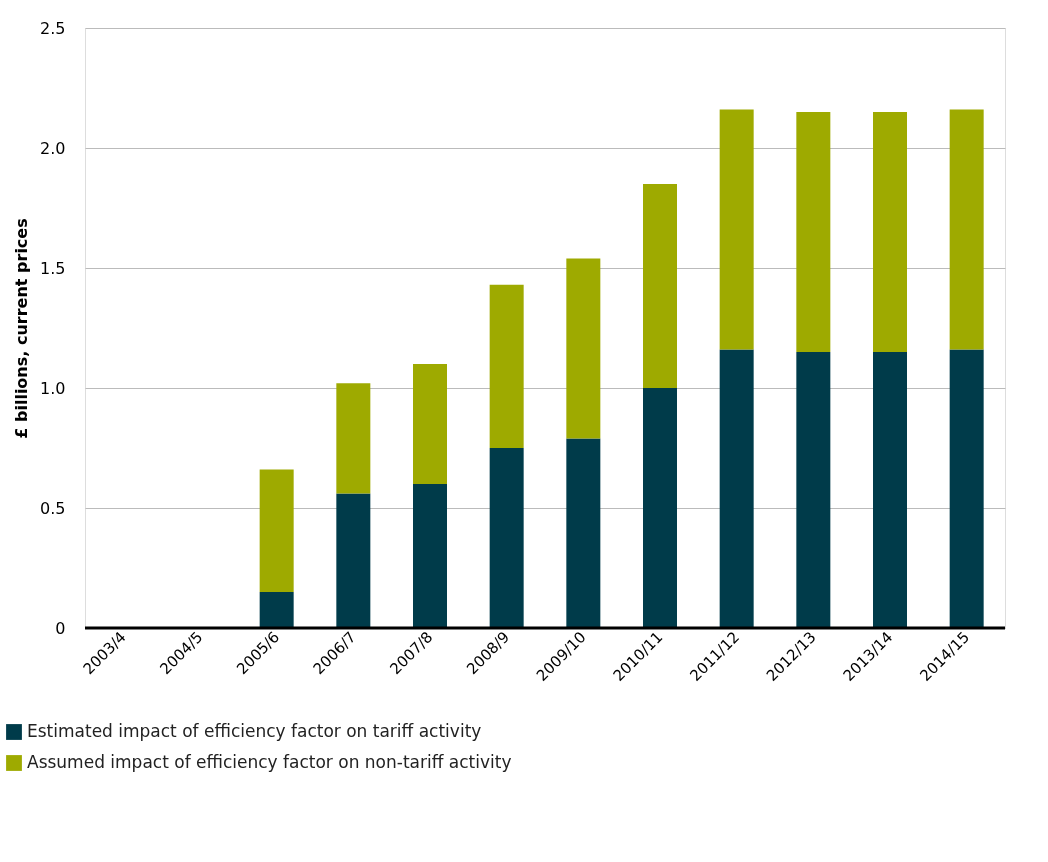 This screenshot has height=862, width=1048. Describe the element at coordinates (53, 28) in the screenshot. I see `y-tick-label: 2.5` at that location.